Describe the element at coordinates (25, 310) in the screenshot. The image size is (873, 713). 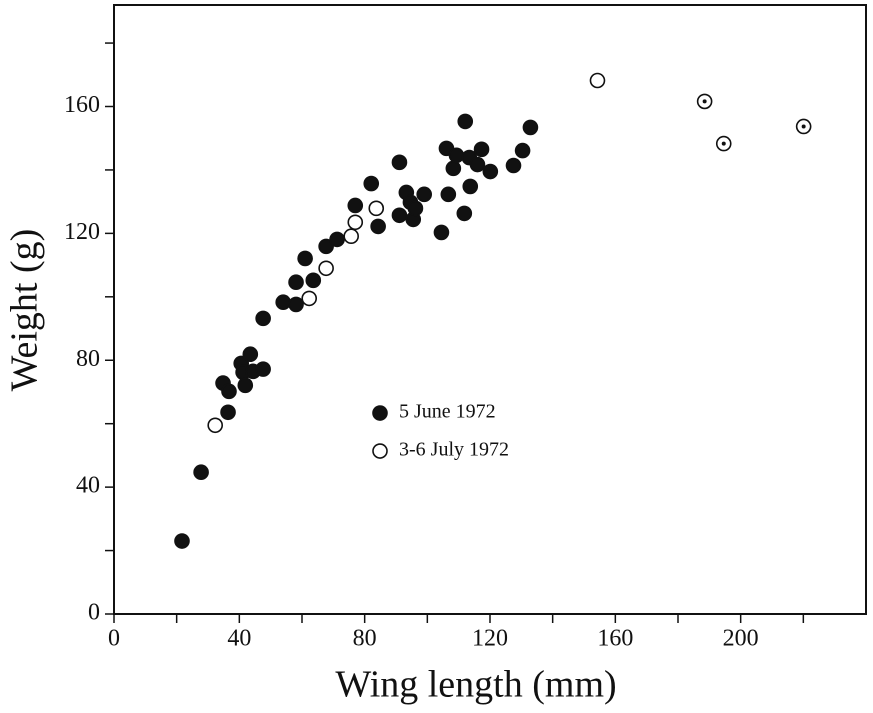
I see `y-axis-label: Weight (g)` at that location.